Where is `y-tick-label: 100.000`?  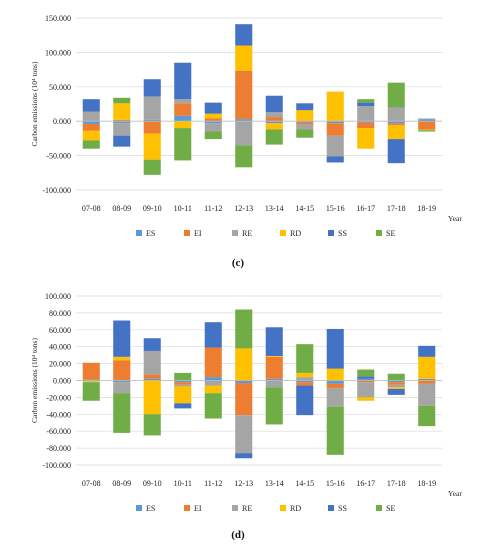 y-tick-label: 100.000 is located at coordinates (58, 296).